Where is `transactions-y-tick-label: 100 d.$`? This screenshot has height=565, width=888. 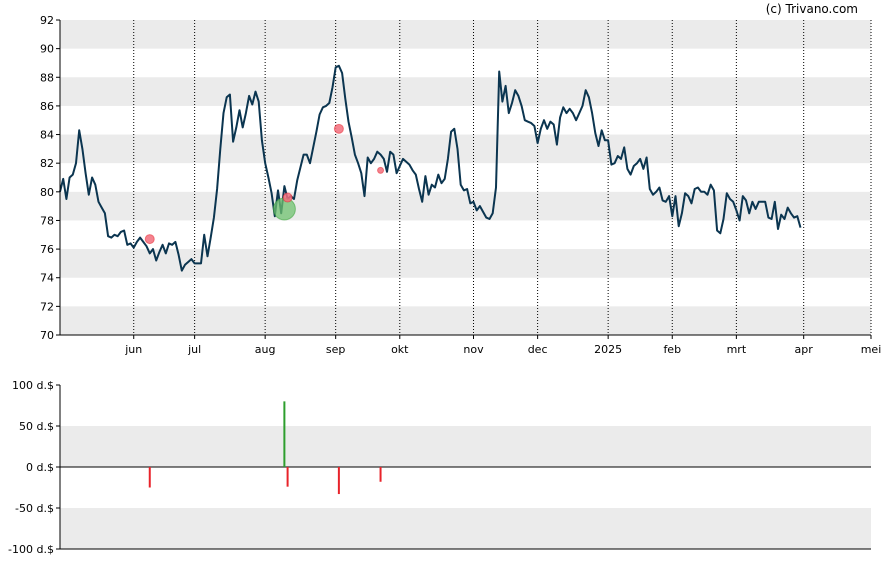
transactions-y-tick-label: 100 d.$ is located at coordinates (33, 385).